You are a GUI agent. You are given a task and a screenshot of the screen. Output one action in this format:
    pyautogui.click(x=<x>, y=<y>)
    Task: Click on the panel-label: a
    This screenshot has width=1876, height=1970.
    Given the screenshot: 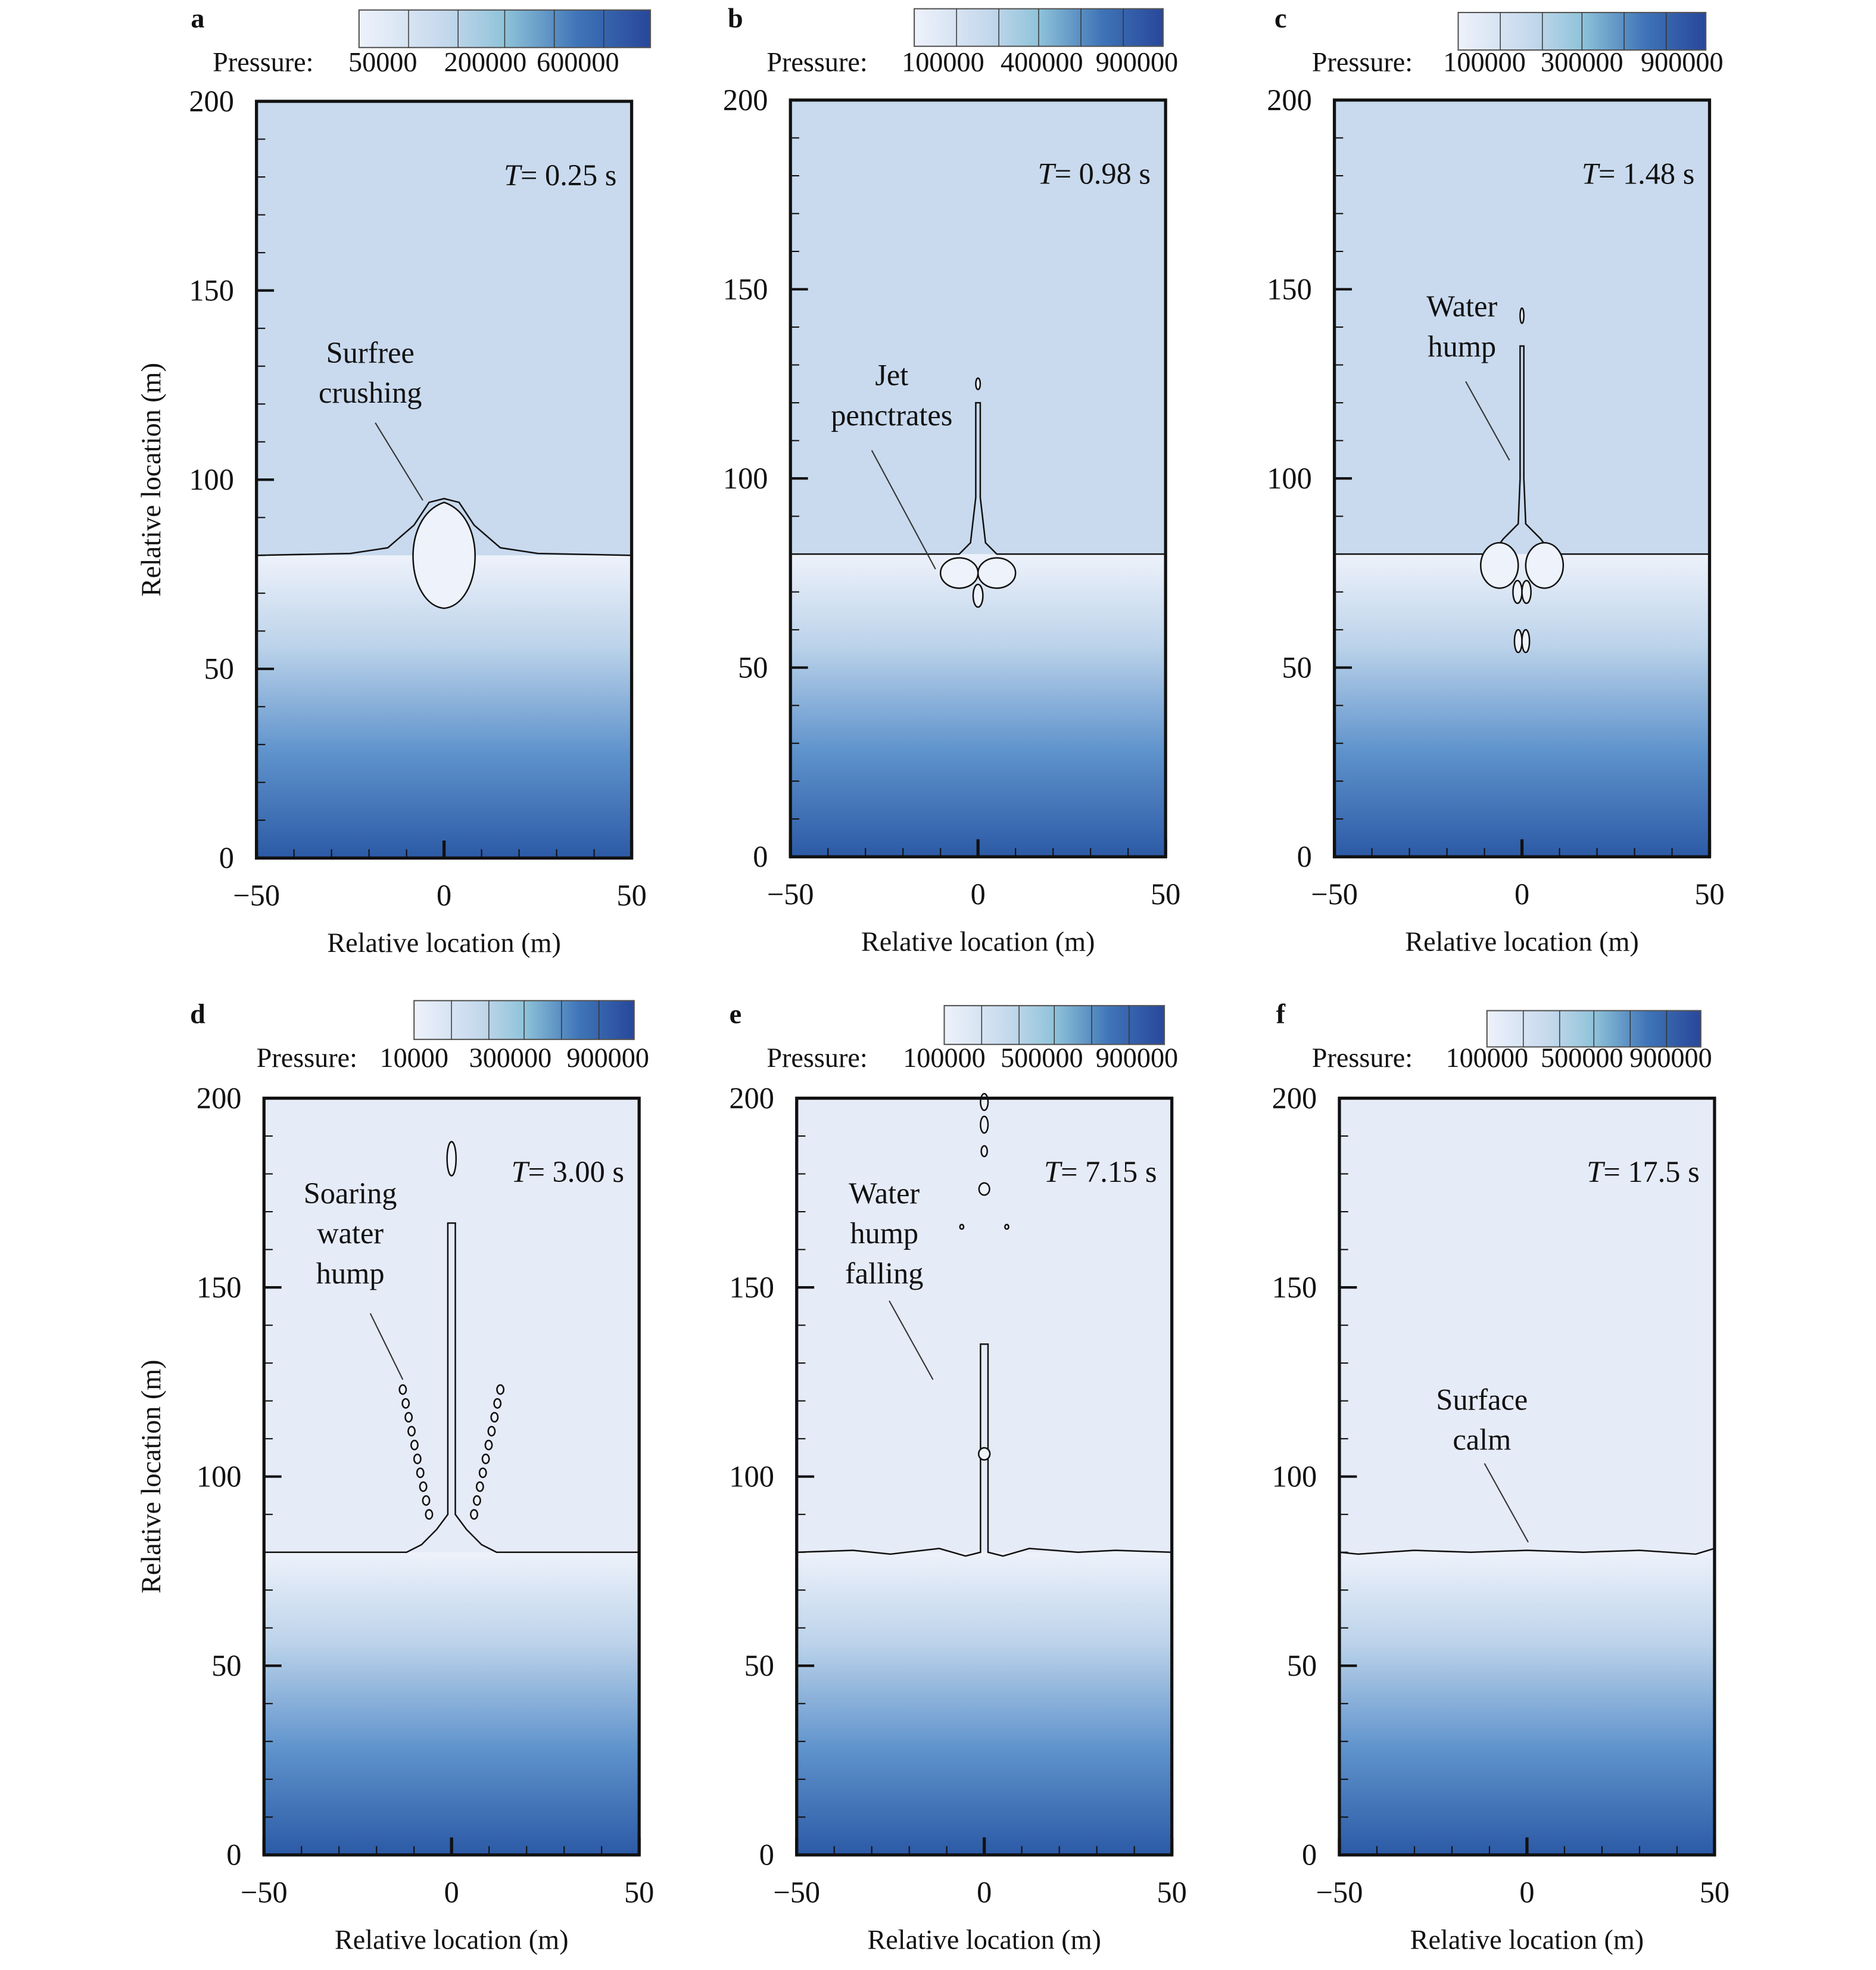 What is the action you would take?
    pyautogui.click(x=197, y=18)
    